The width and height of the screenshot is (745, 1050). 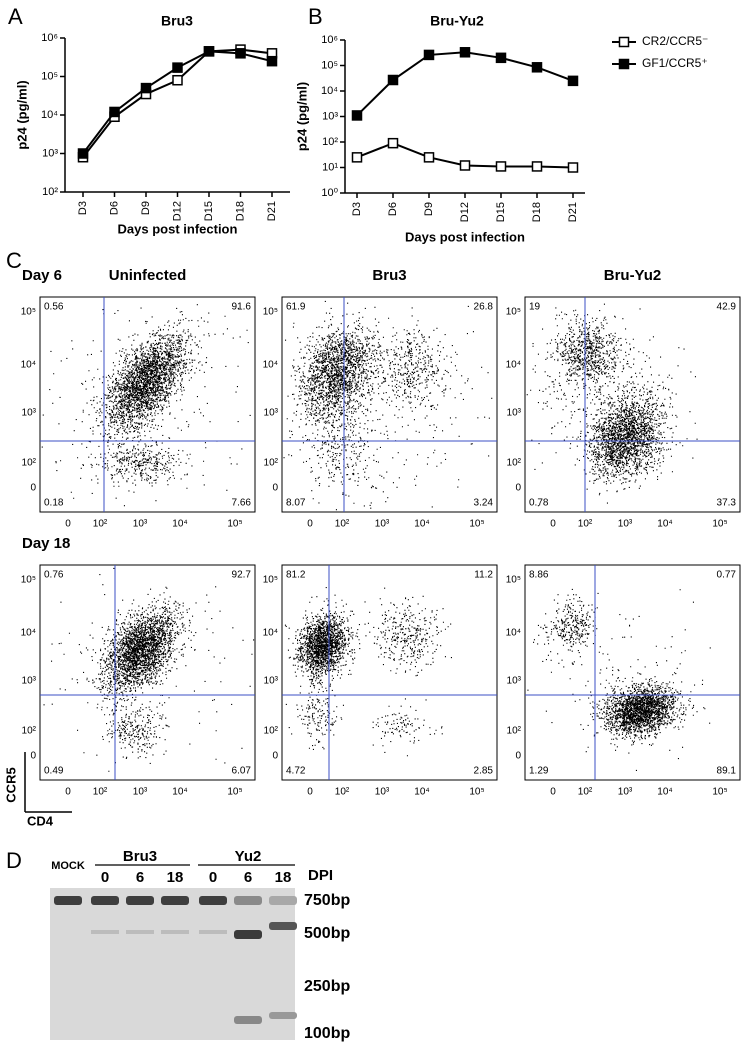 I want to click on x-tick-label: D6, so click(x=114, y=208).